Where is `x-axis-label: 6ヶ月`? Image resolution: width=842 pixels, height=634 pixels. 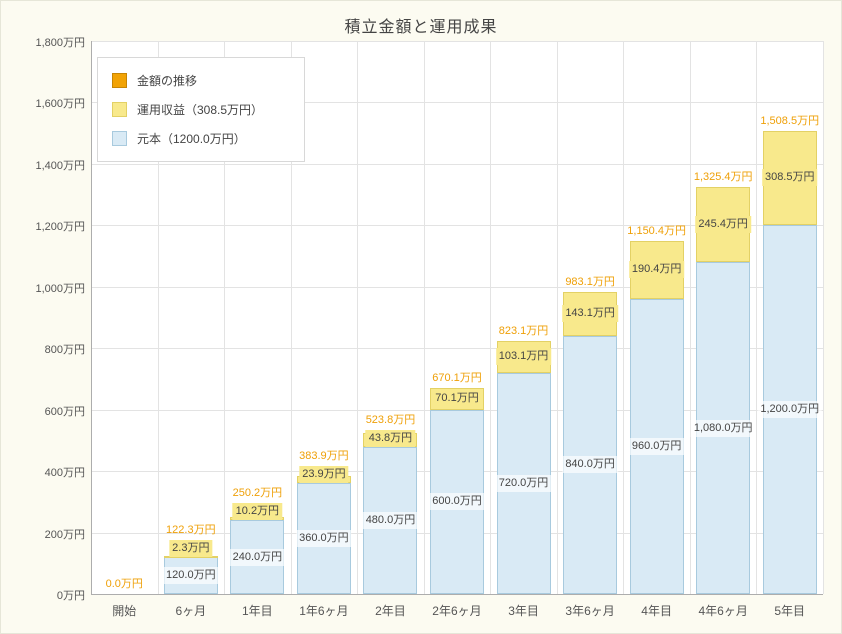
x-axis-label: 6ヶ月 is located at coordinates (191, 611).